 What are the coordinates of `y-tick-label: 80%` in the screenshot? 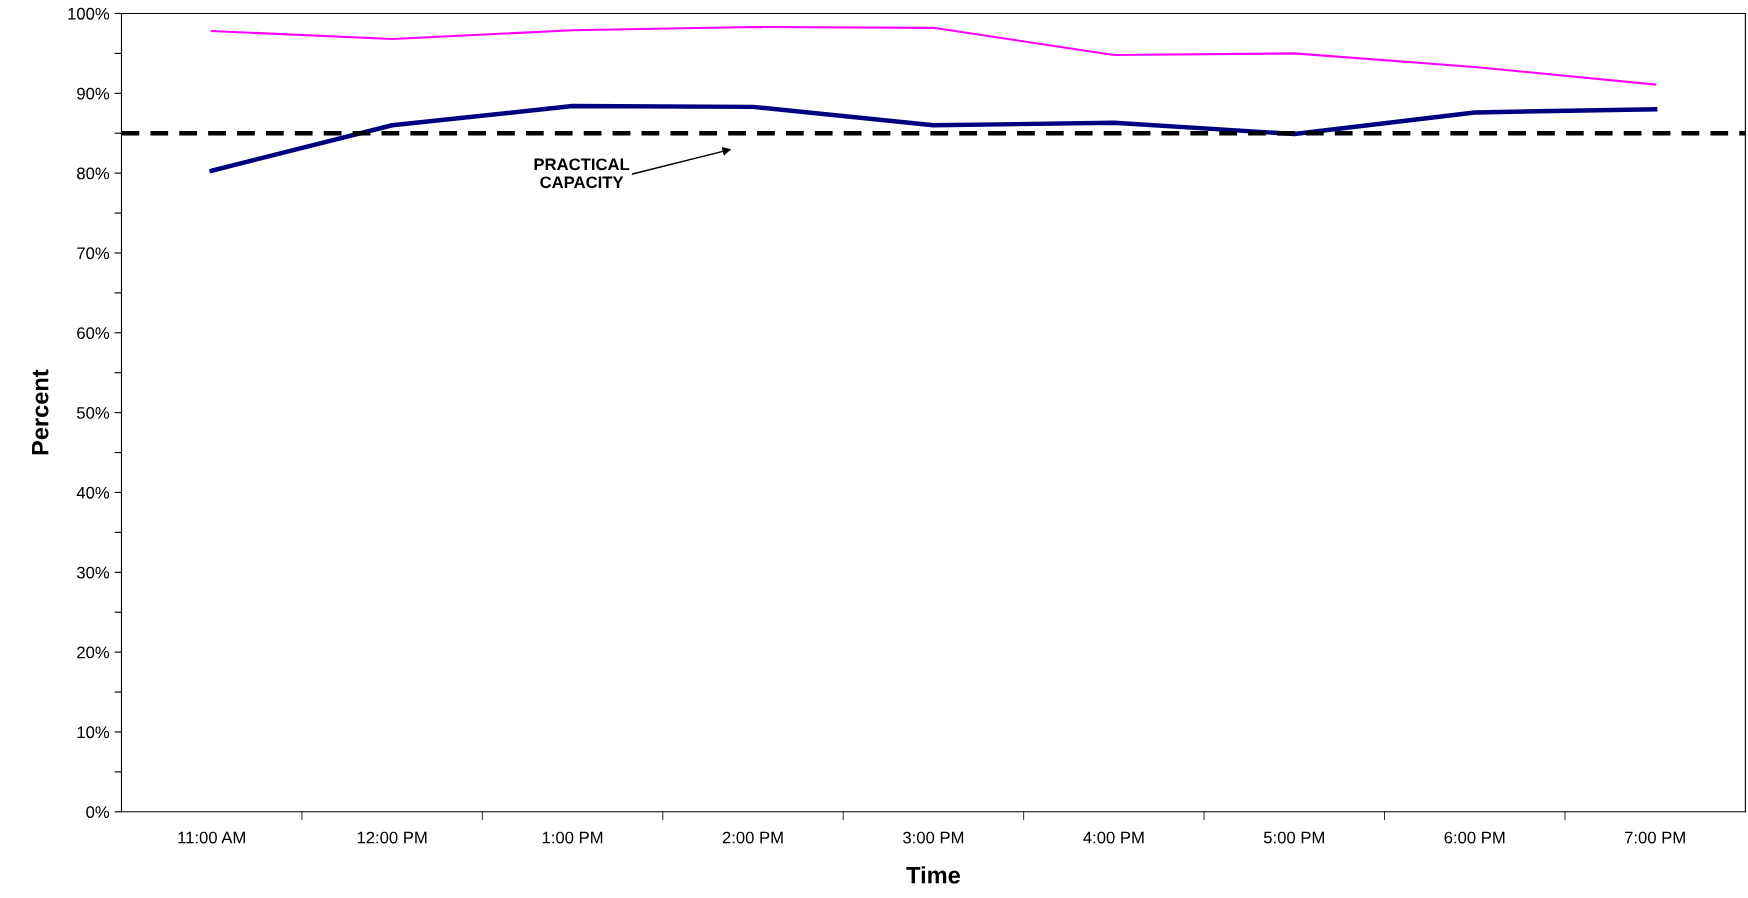 It's located at (93, 173).